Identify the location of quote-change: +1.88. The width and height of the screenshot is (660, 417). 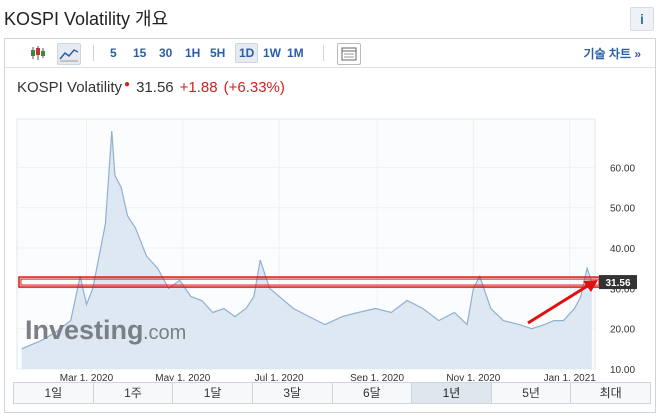
(198, 87).